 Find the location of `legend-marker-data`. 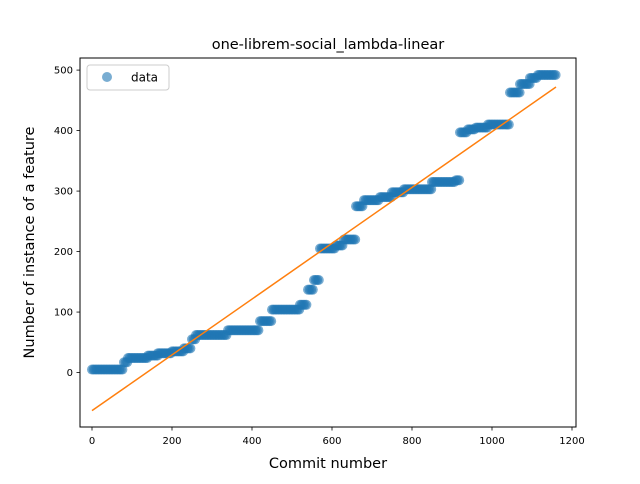

legend-marker-data is located at coordinates (107, 77).